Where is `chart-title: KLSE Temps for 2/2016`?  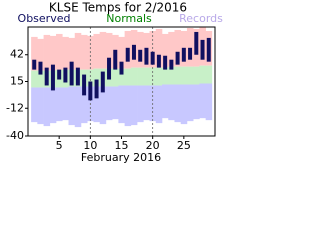
chart-title: KLSE Temps for 2/2016 is located at coordinates (118, 8).